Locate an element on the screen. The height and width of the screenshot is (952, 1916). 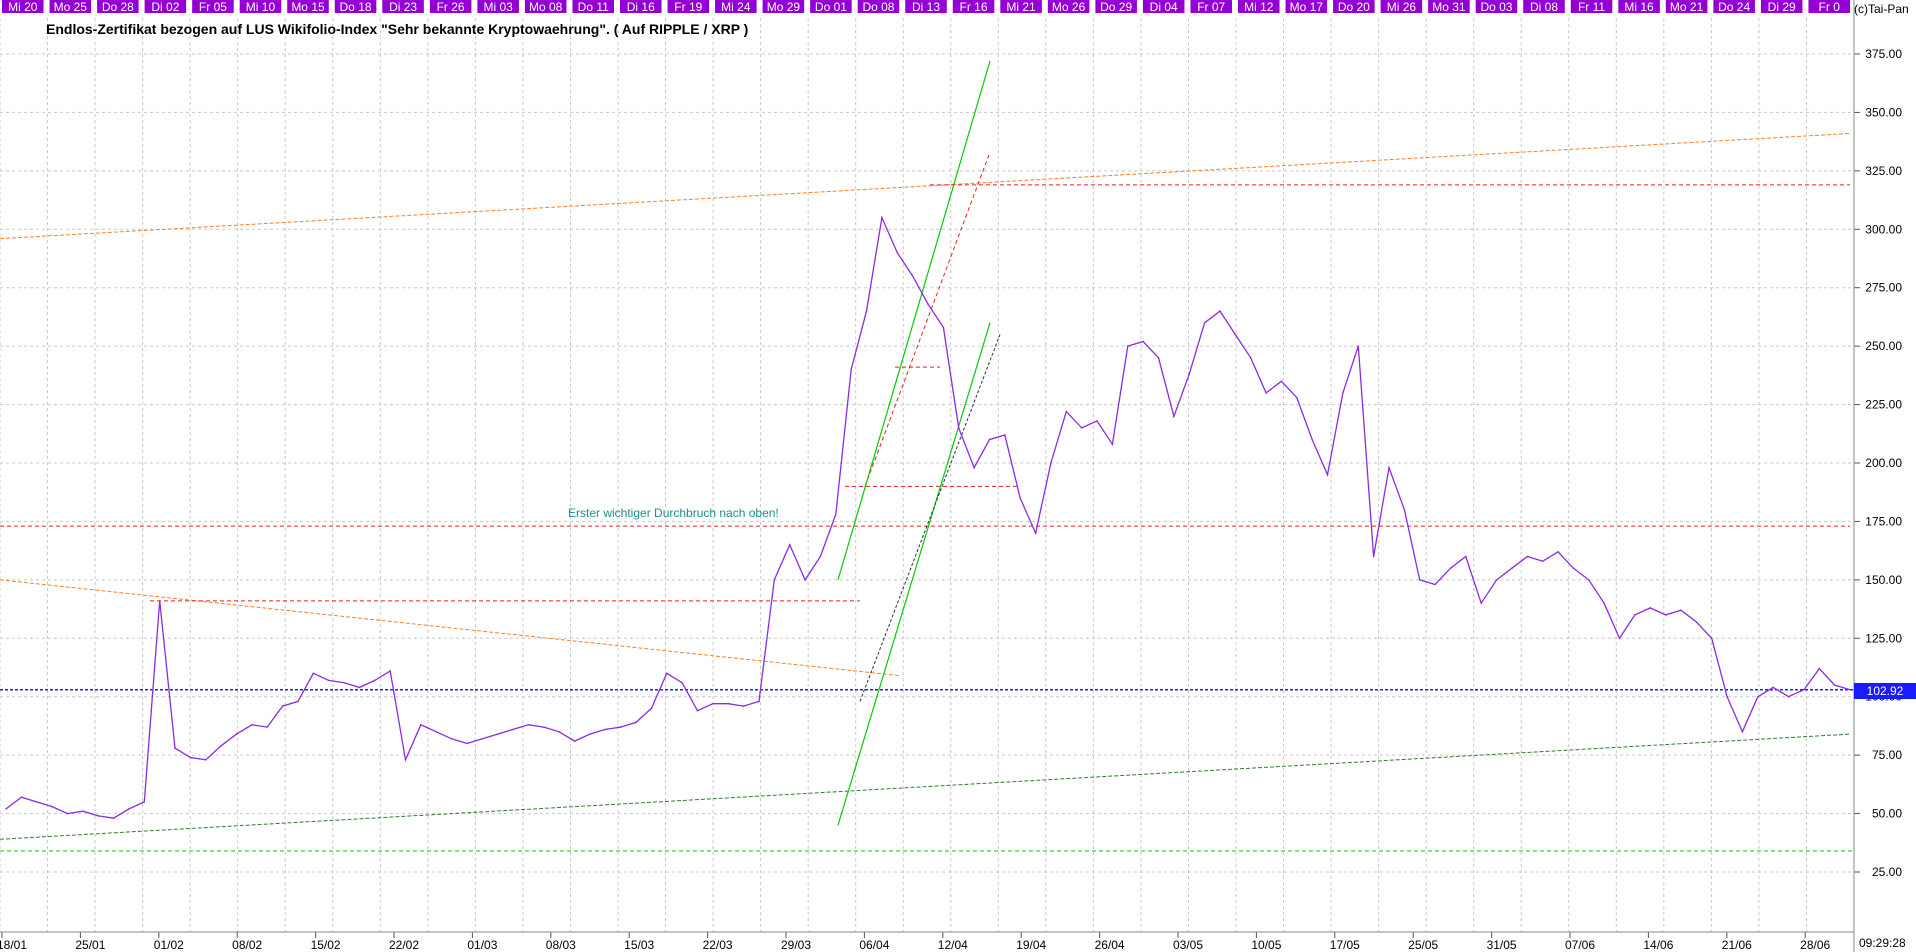
day-label: Mi 12 is located at coordinates (1259, 7).